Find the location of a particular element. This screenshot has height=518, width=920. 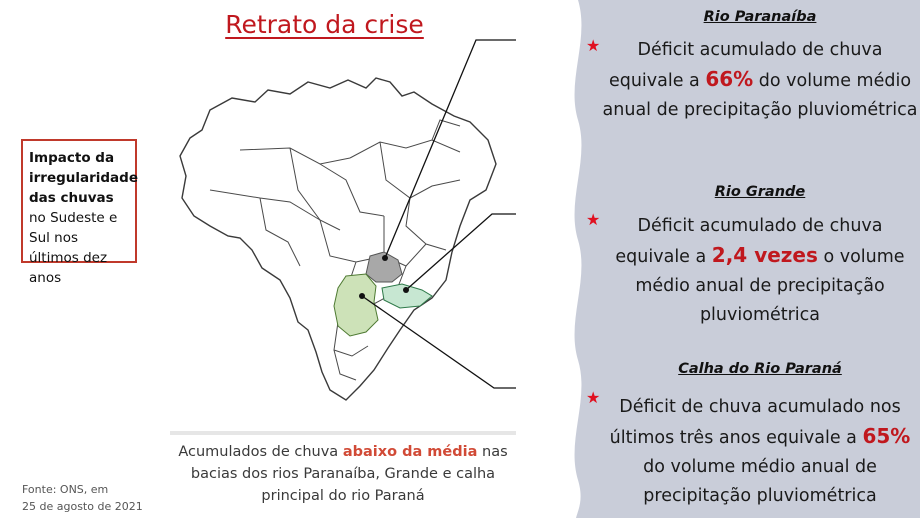

impact-note-rest: no Sudeste e Sul nos últimos dez anos is located at coordinates (73, 248).